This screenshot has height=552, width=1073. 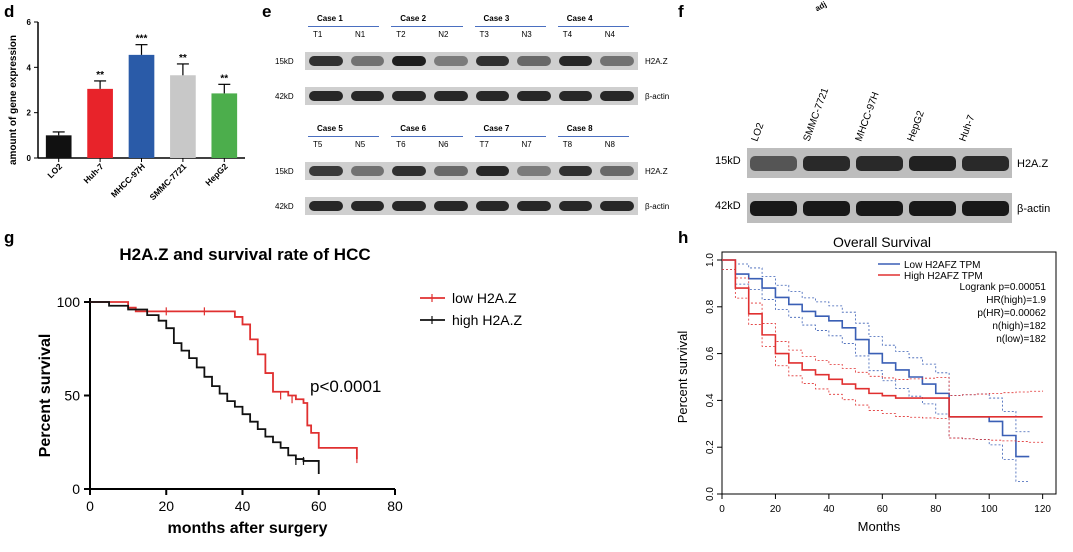 What do you see at coordinates (989, 509) in the screenshot?
I see `x-tick-label: 100` at bounding box center [989, 509].